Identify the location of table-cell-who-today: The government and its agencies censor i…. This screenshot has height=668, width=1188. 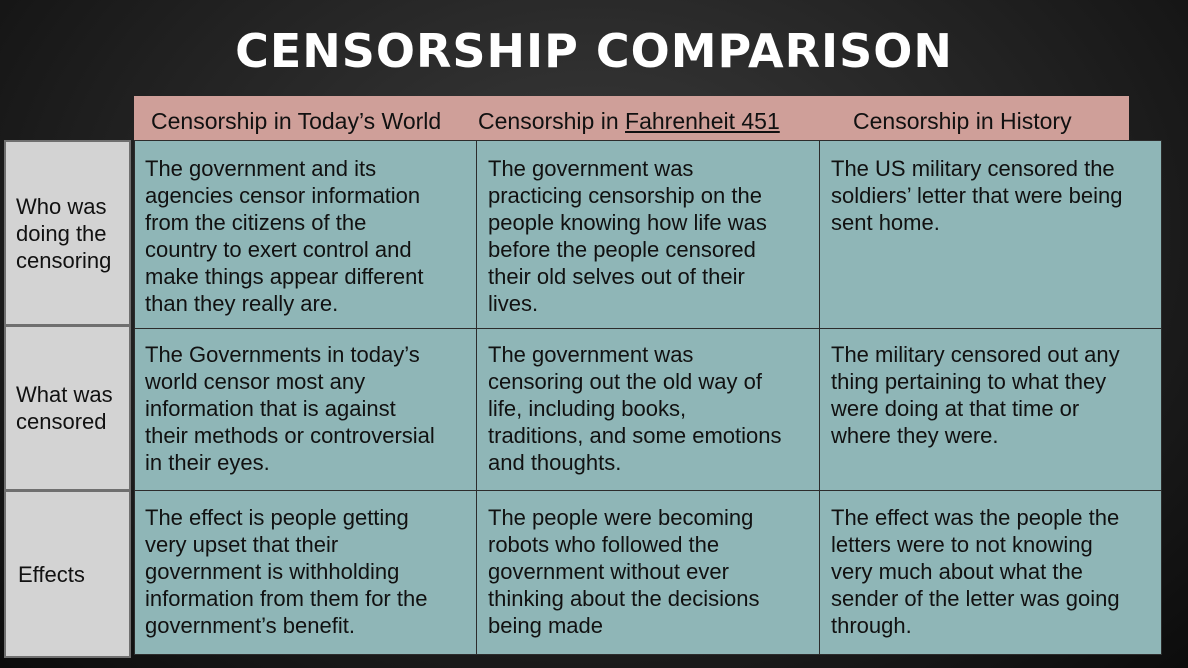
(284, 236).